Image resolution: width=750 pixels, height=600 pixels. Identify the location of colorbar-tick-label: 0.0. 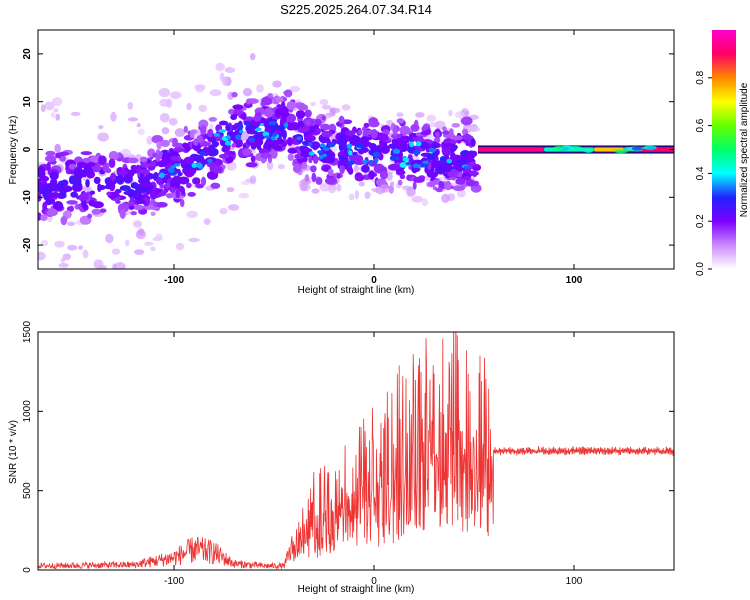
(700, 269).